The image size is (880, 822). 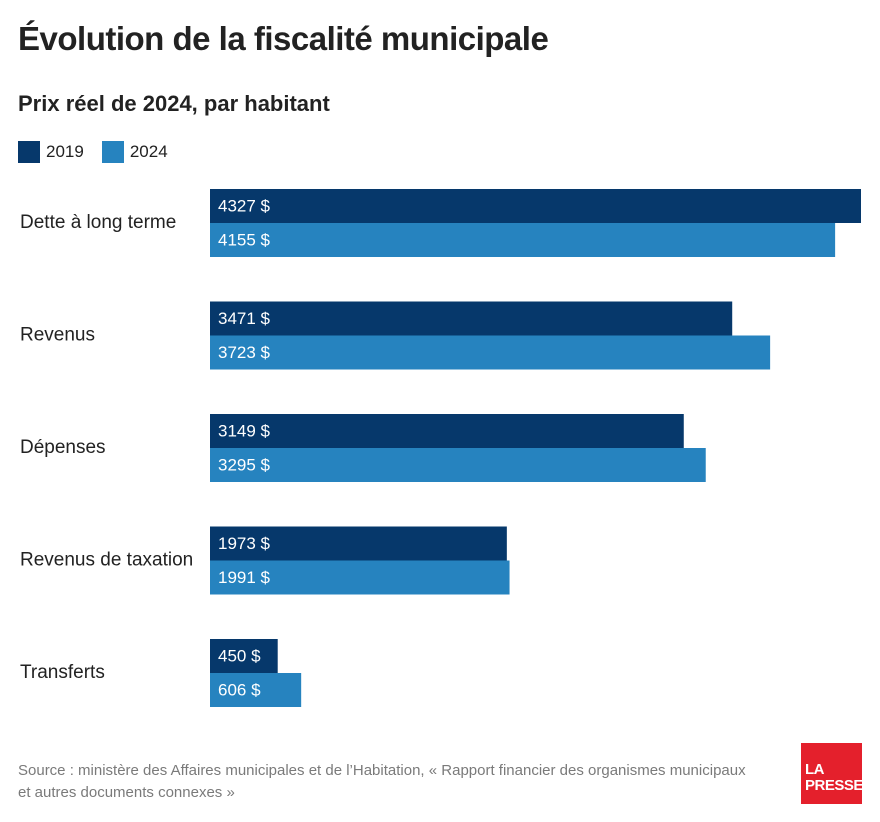 What do you see at coordinates (29, 152) in the screenshot?
I see `legend-swatch-2019` at bounding box center [29, 152].